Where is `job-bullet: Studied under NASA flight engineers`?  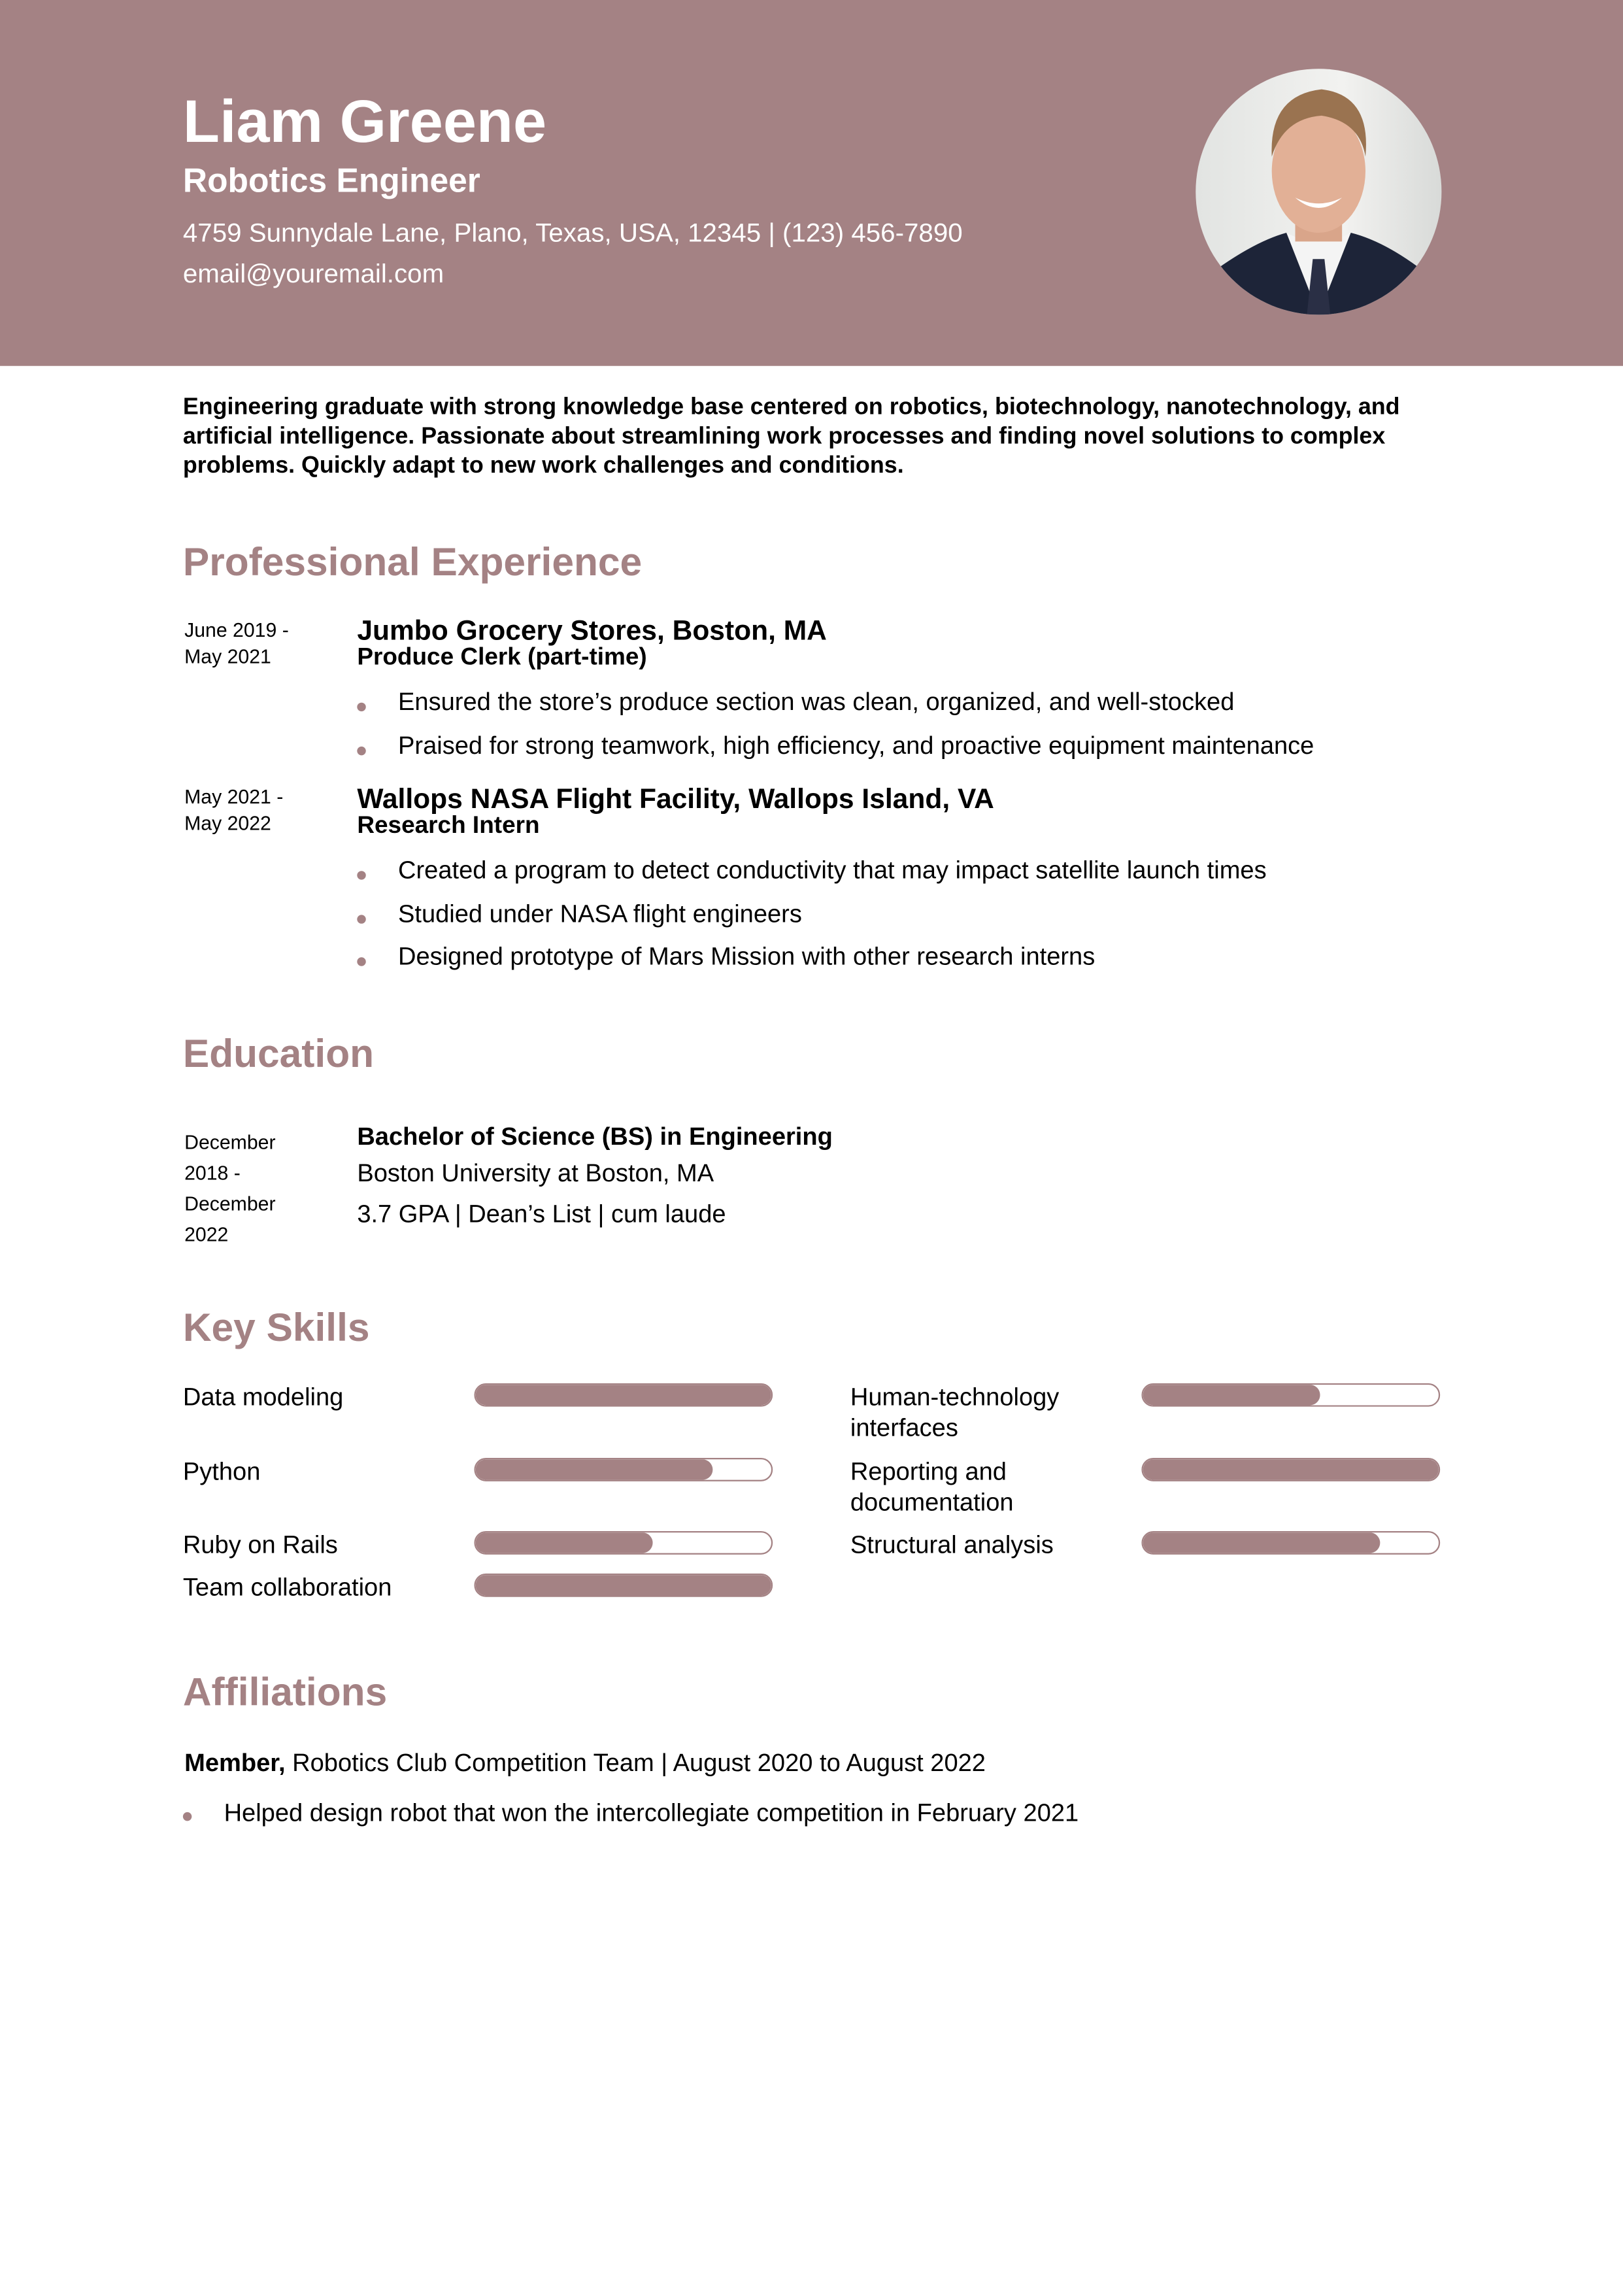 job-bullet: Studied under NASA flight engineers is located at coordinates (600, 914).